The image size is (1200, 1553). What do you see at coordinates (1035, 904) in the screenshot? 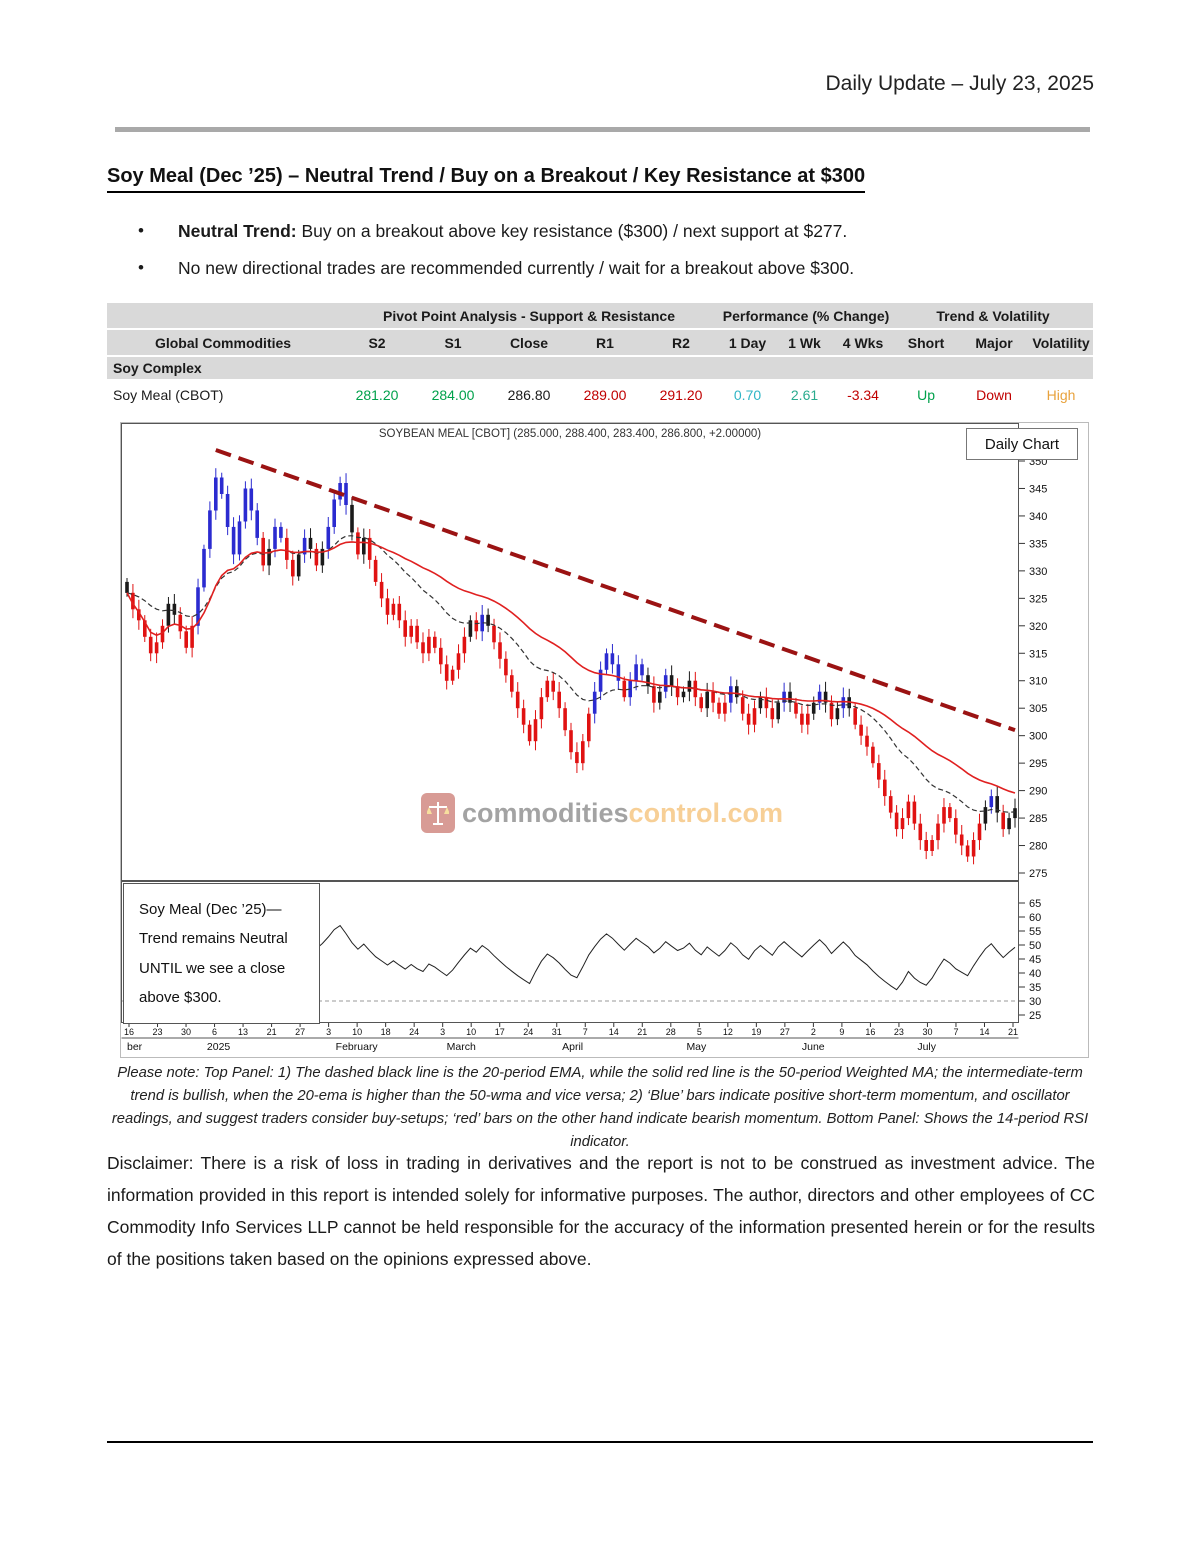
I see `svg-text: 65` at bounding box center [1035, 904].